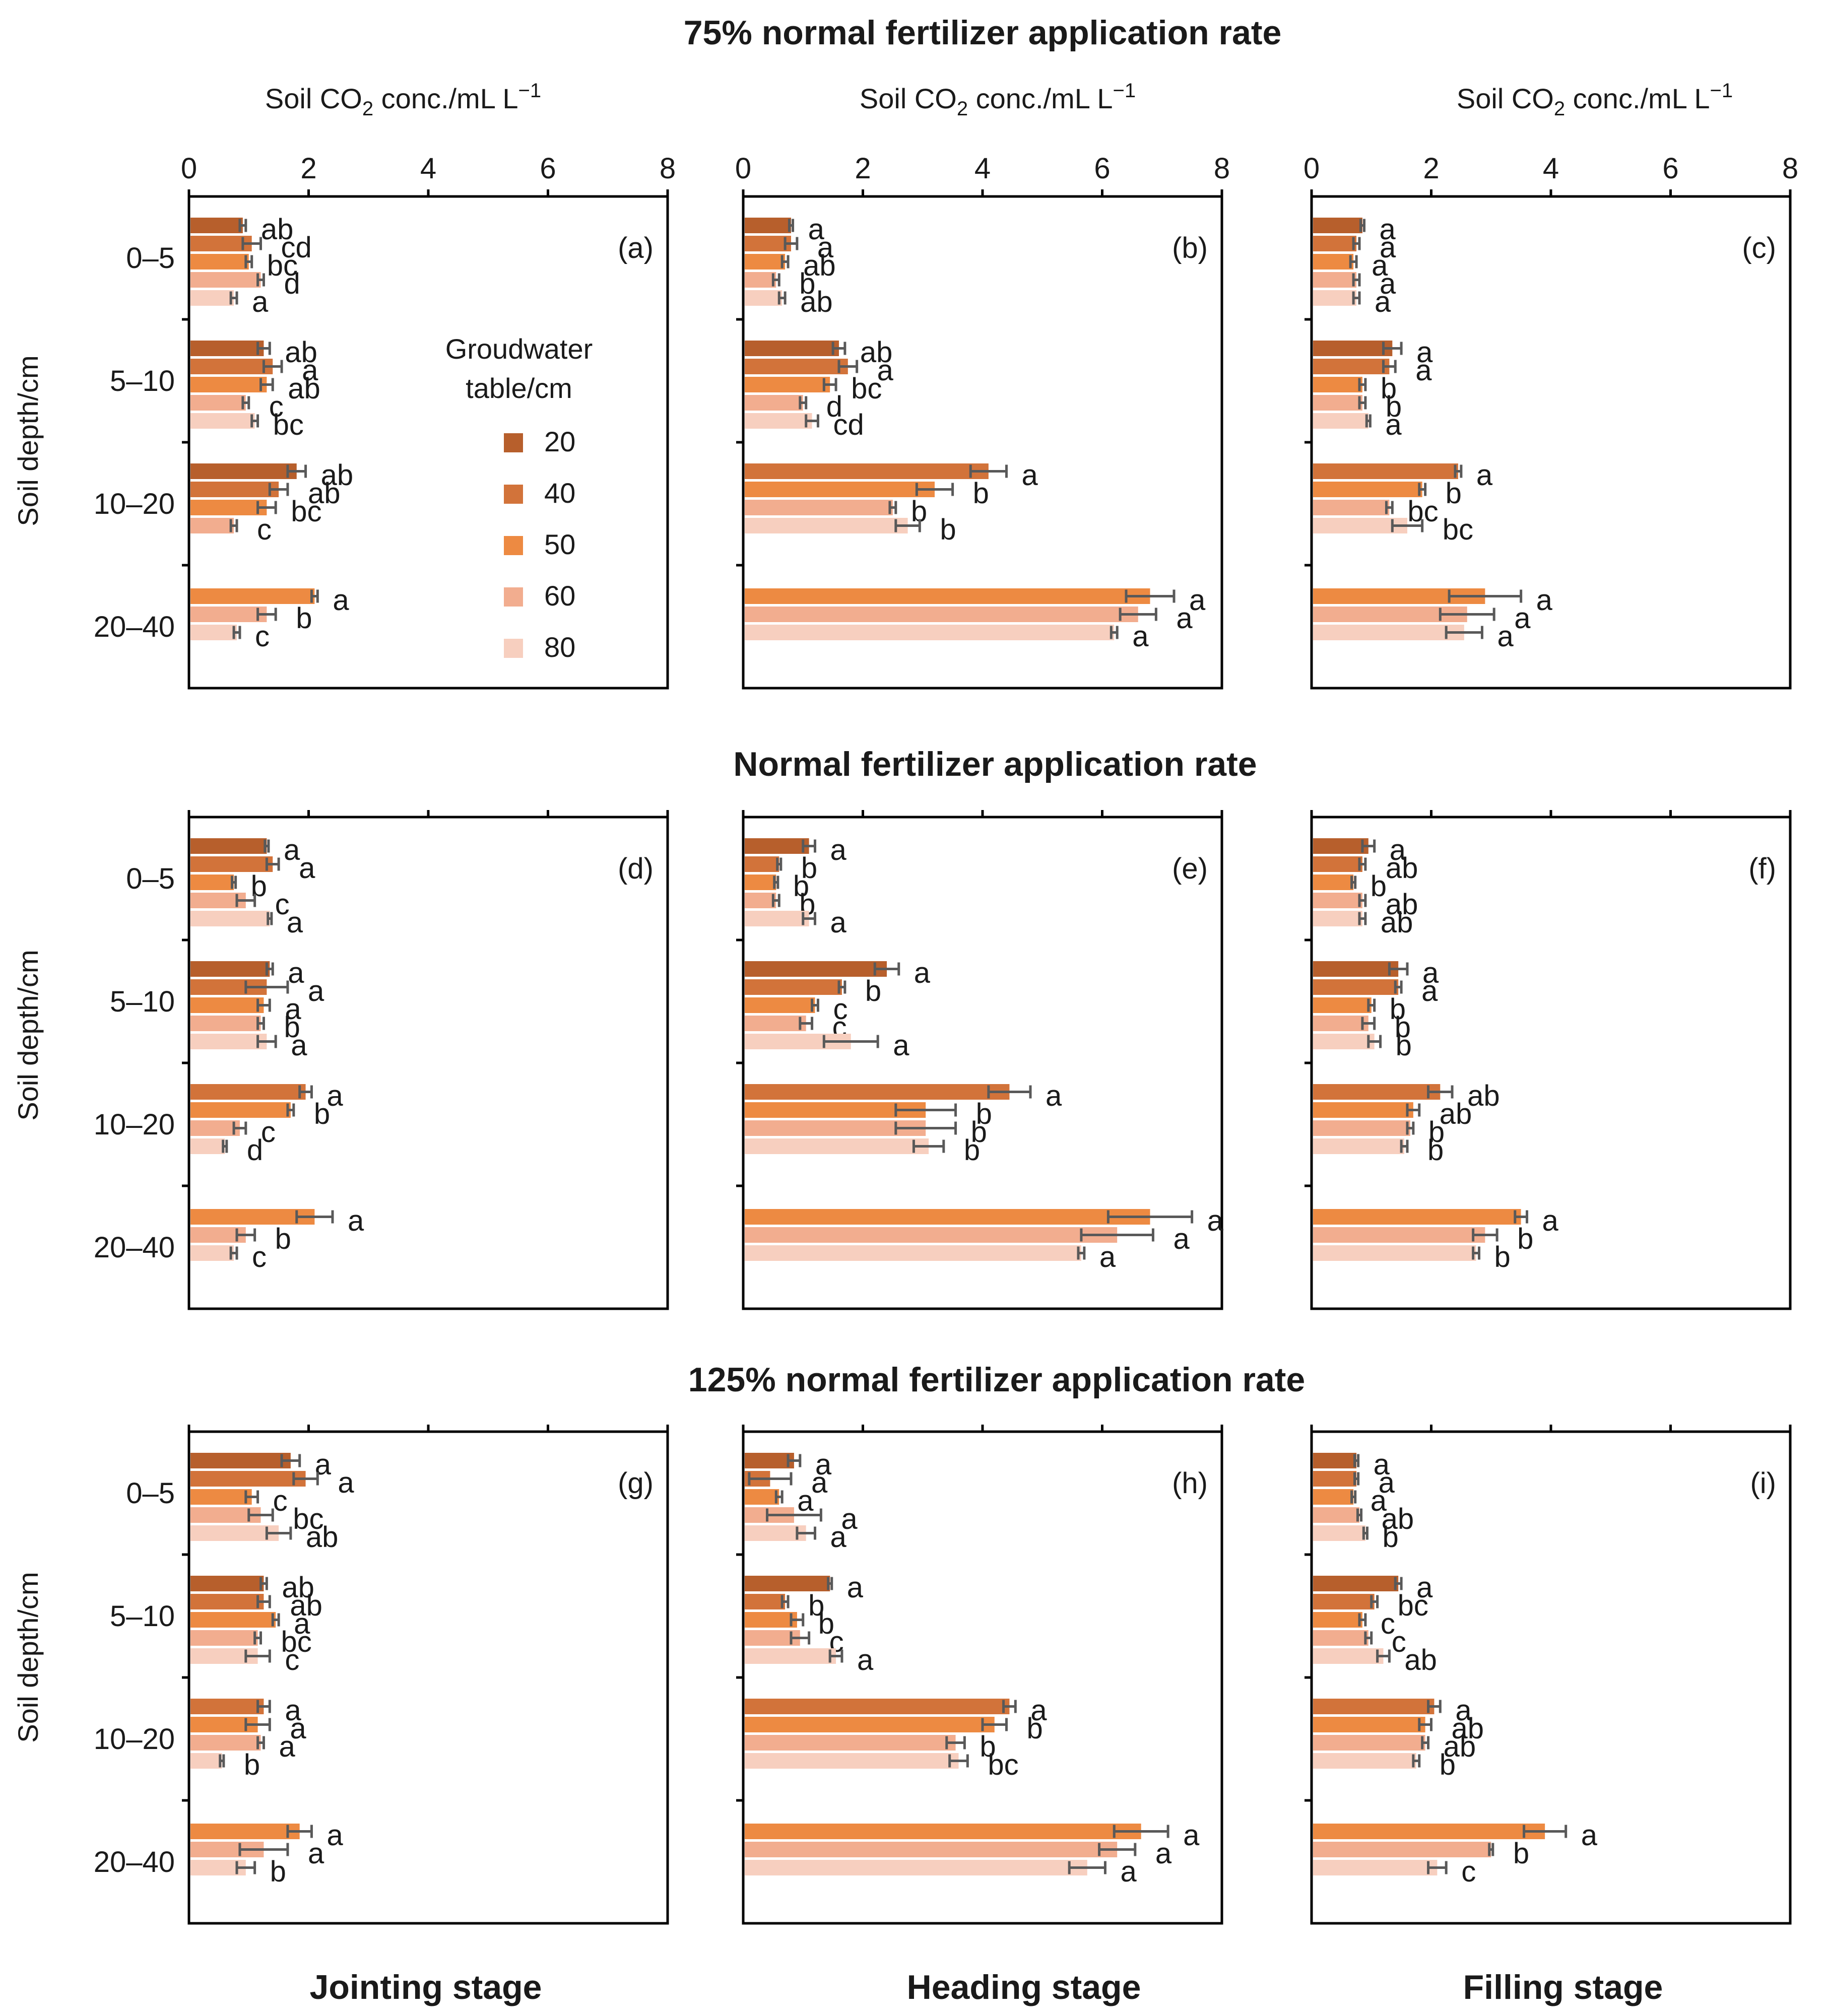  What do you see at coordinates (1190, 248) in the screenshot?
I see `panel-label: (b)` at bounding box center [1190, 248].